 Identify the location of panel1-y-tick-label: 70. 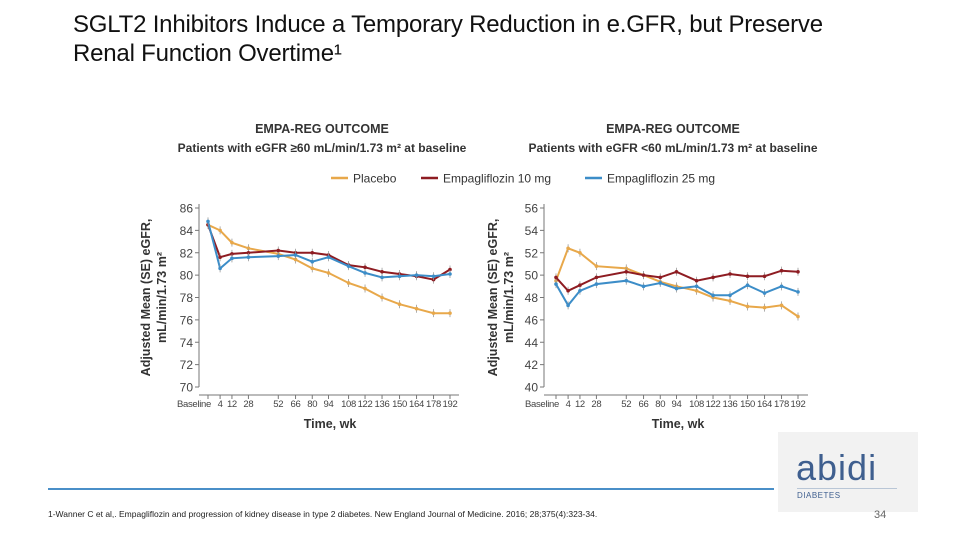
(187, 388).